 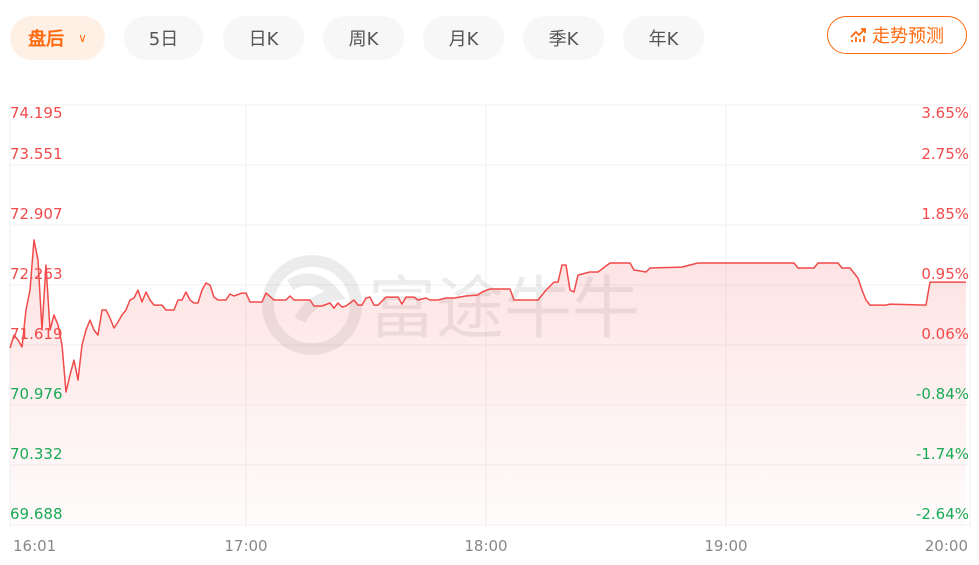 I want to click on y-tick-label-right: -1.74%, so click(x=942, y=454).